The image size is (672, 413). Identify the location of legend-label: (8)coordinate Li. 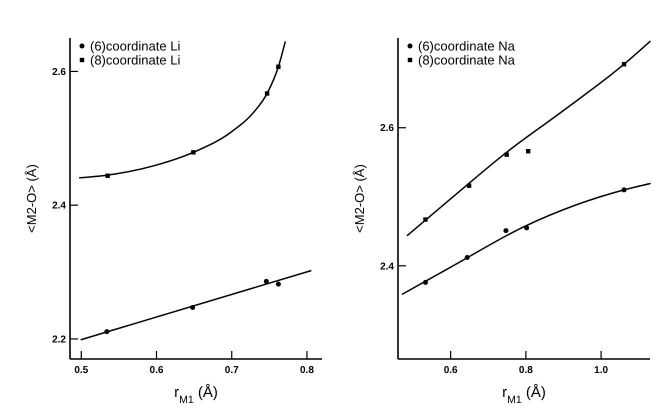
(135, 60).